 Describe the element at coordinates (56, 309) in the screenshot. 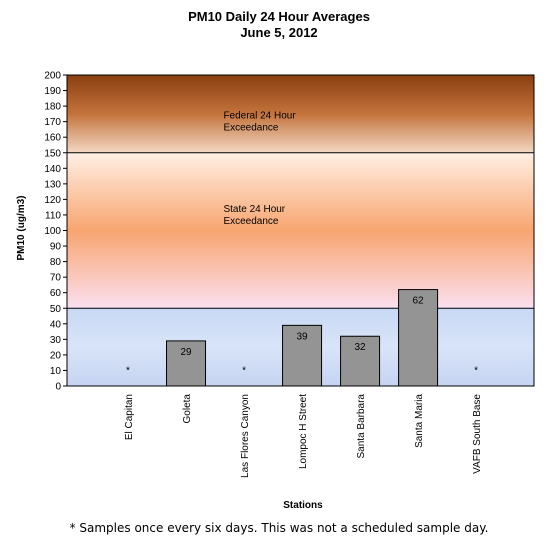

I see `y-tick-label: 50` at that location.